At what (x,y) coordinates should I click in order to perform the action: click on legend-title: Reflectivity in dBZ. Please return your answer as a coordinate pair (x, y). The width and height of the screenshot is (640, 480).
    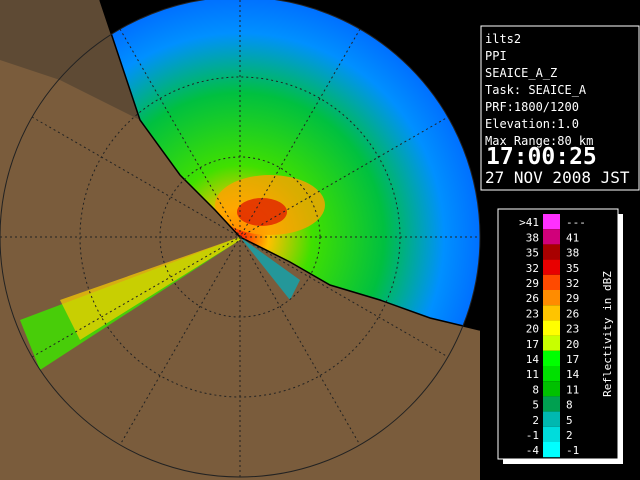
    Looking at the image, I should click on (607, 334).